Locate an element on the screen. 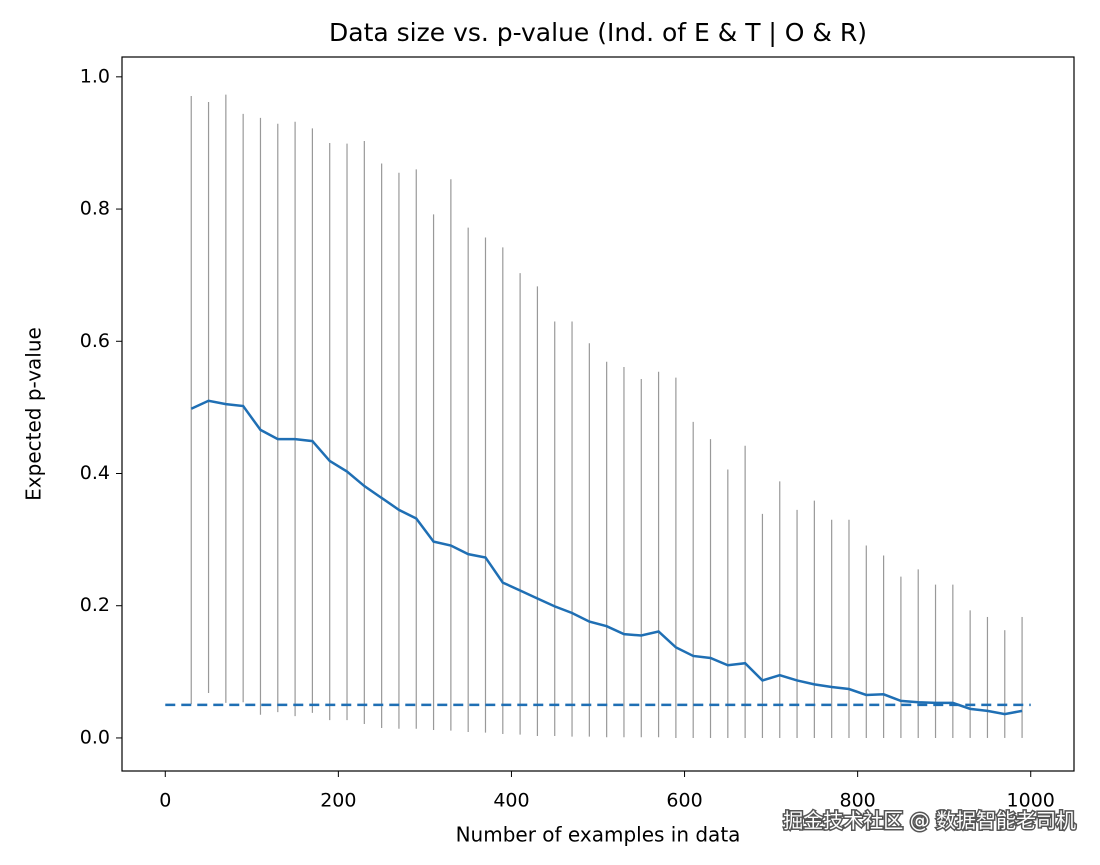  y-tick-label: 0.4 is located at coordinates (95, 473).